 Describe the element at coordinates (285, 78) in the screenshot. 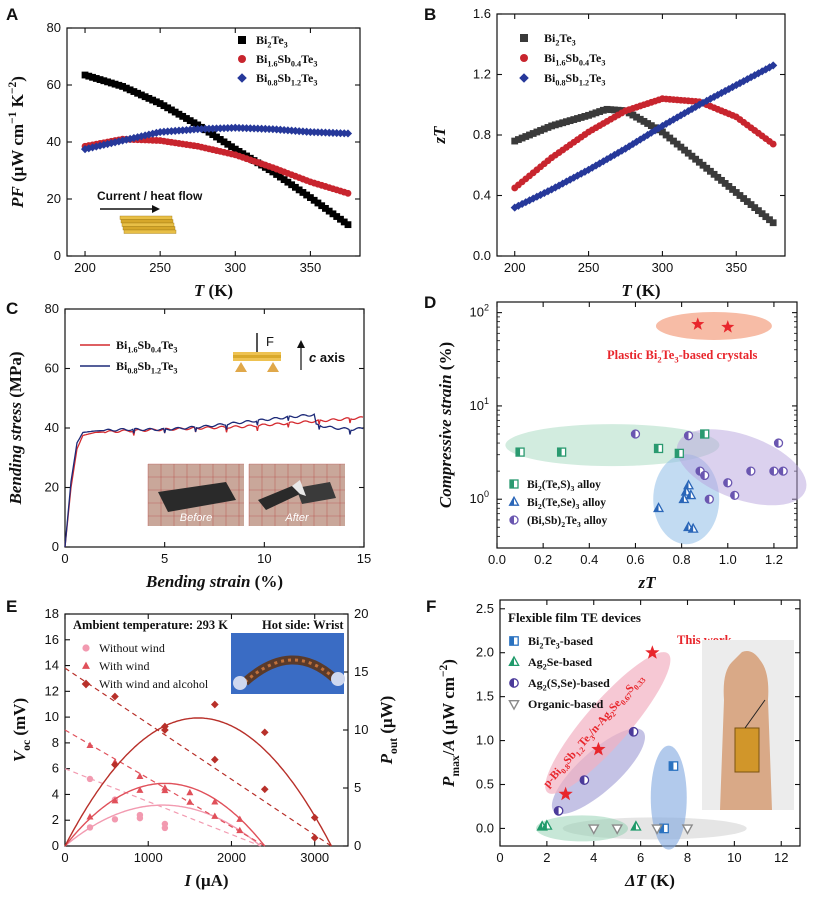

I see `legend-label-Bi0.8Sb1.2Te3-part-2: Sb` at that location.